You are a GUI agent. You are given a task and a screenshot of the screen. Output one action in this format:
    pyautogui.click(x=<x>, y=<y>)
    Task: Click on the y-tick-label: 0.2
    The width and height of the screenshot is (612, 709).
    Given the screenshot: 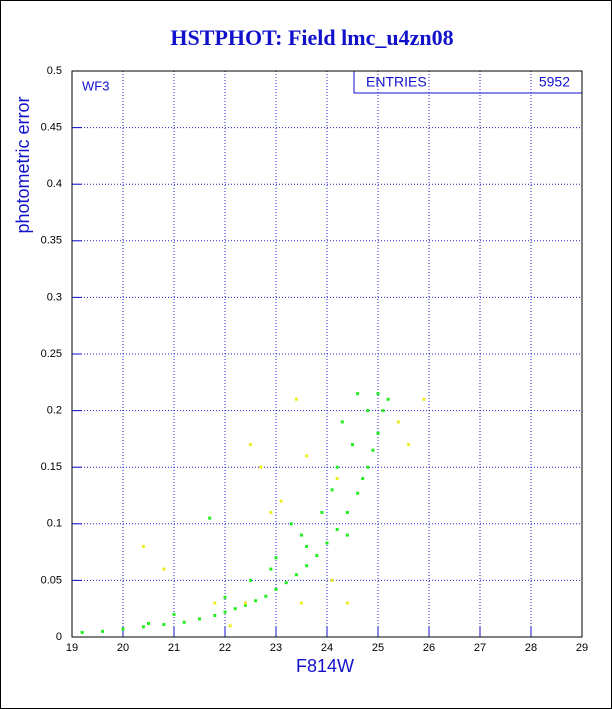 What is the action you would take?
    pyautogui.click(x=54, y=411)
    